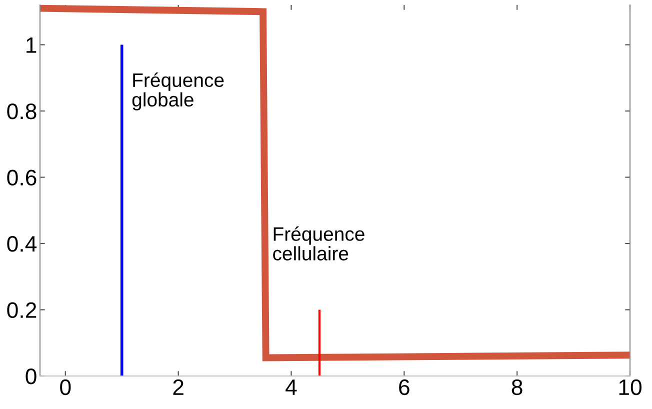 This screenshot has width=652, height=409. What do you see at coordinates (291, 387) in the screenshot?
I see `x-tick-label: 4` at bounding box center [291, 387].